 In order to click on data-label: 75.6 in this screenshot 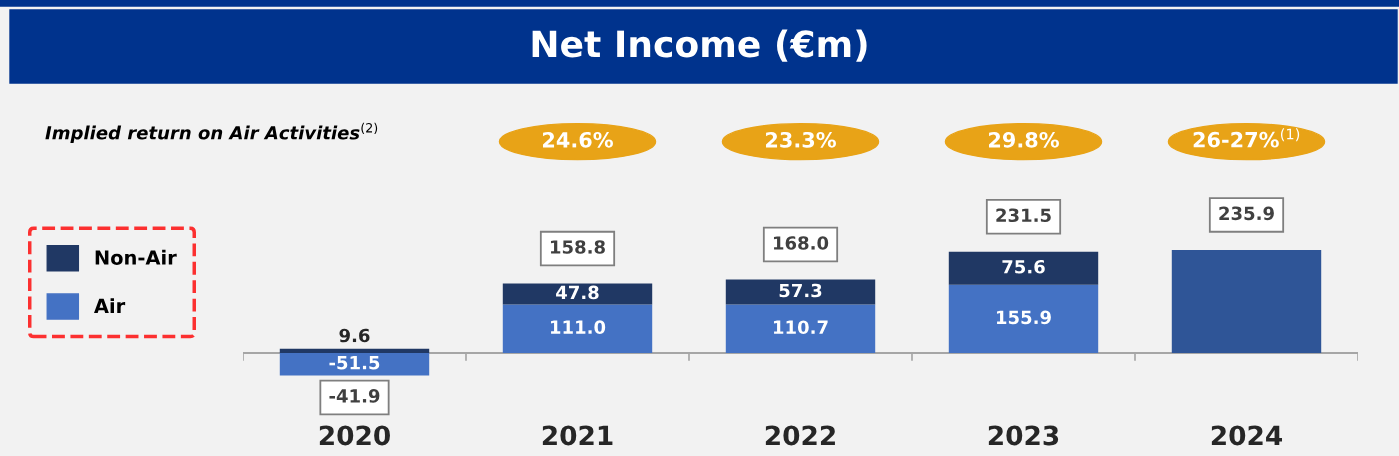, I will do `click(1023, 266)`.